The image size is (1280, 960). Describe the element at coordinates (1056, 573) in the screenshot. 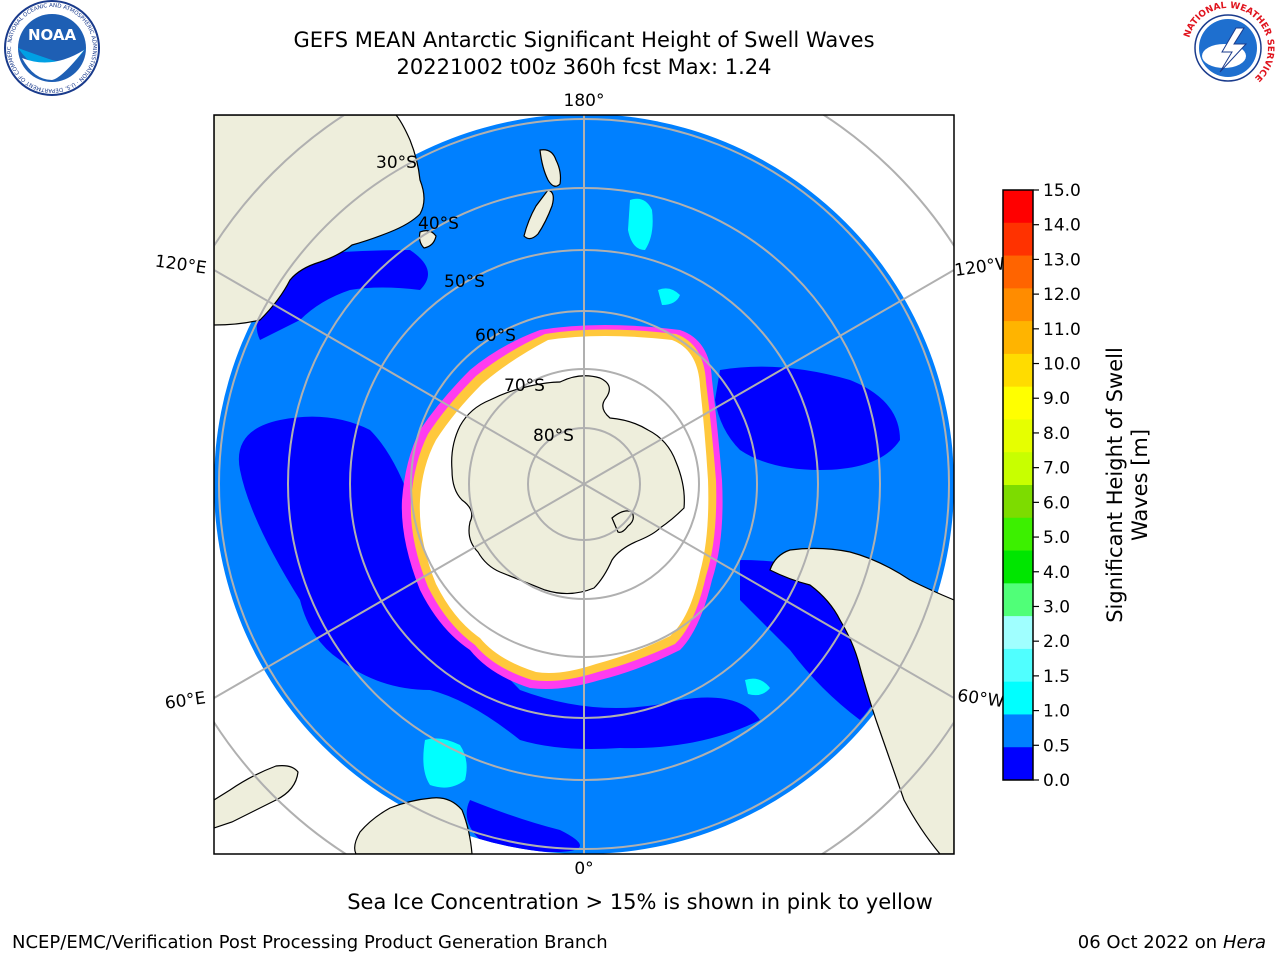

I see `colorbar-tick-label: 4.0` at that location.